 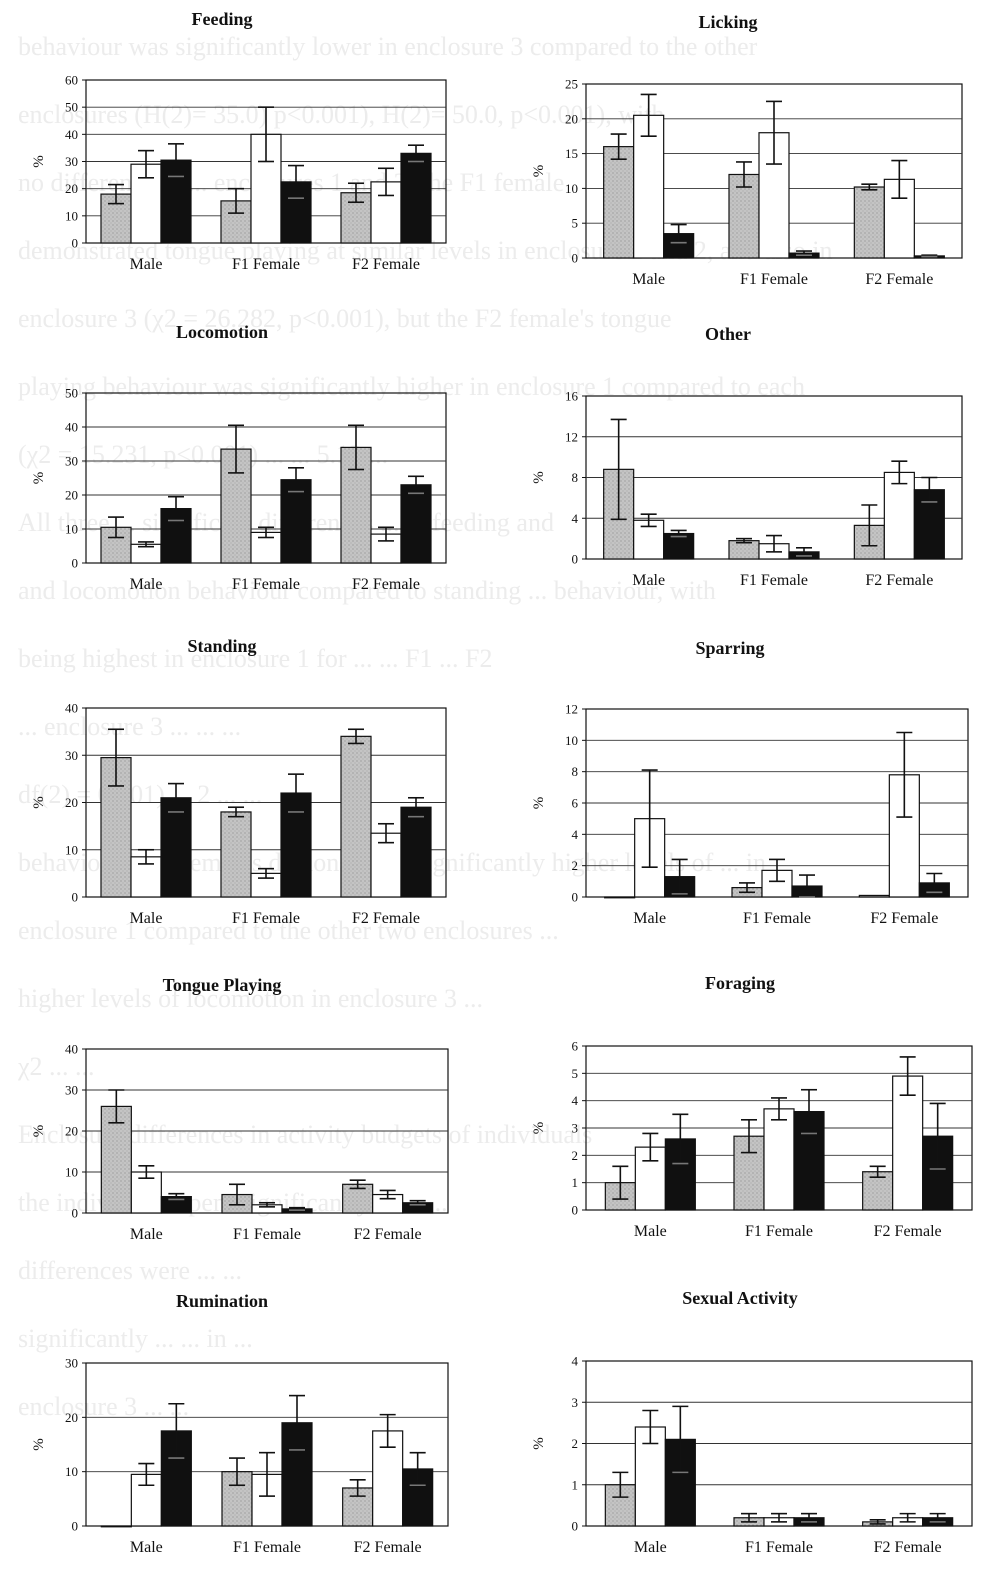 I want to click on y-tick-label: 6, so click(x=575, y=1046).